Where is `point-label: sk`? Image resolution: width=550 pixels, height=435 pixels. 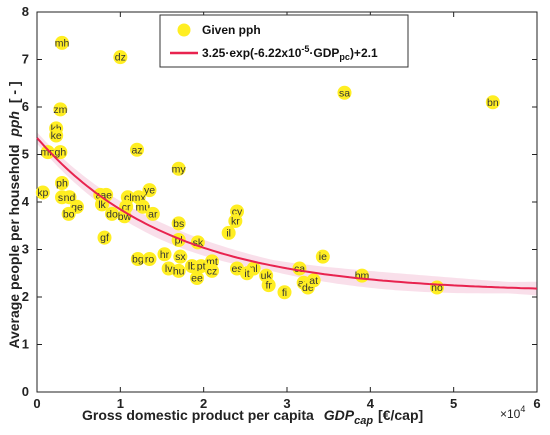 point-label: sk is located at coordinates (198, 243).